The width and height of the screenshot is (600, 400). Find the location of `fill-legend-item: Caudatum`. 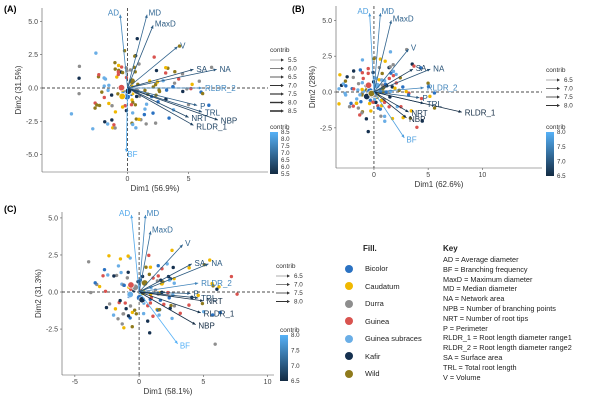

fill-legend-item: Caudatum is located at coordinates (383, 287).